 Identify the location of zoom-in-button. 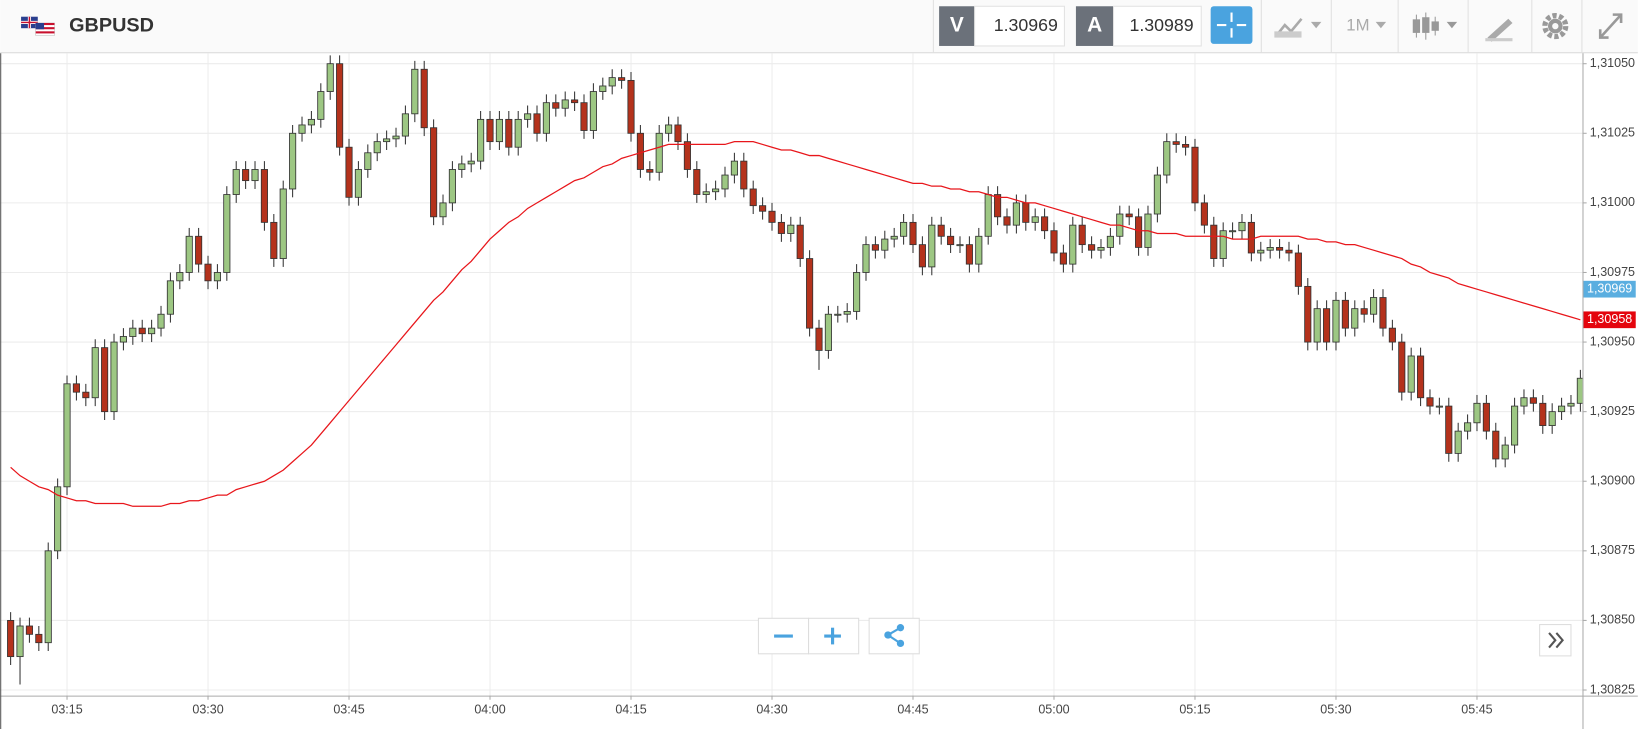
(834, 636).